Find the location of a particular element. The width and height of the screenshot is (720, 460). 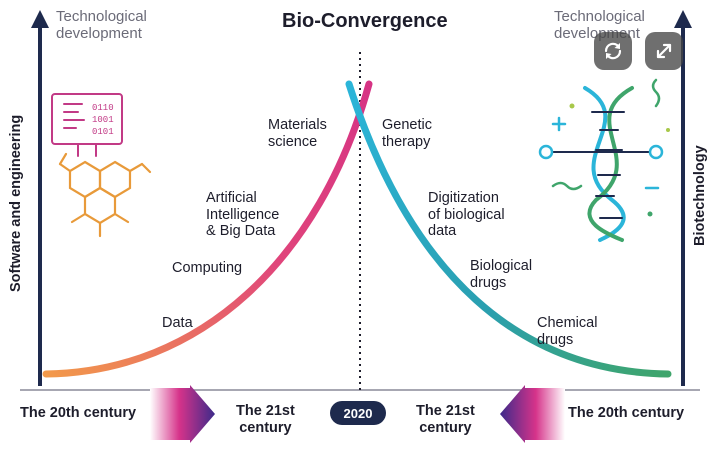

stage-digitization-line2: of biological is located at coordinates (466, 214).